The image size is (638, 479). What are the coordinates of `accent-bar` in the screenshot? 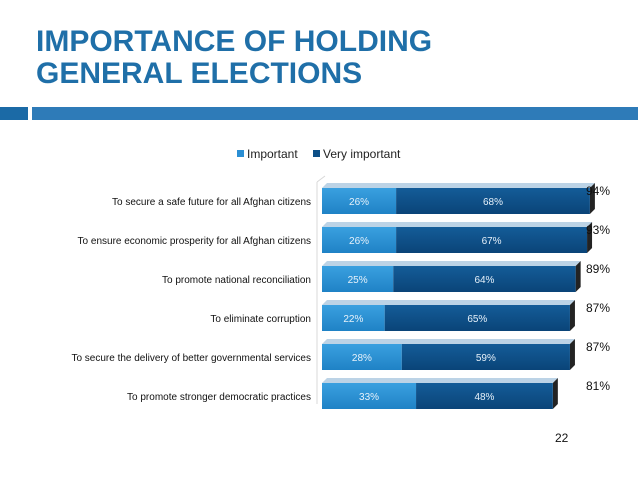 It's located at (335, 113).